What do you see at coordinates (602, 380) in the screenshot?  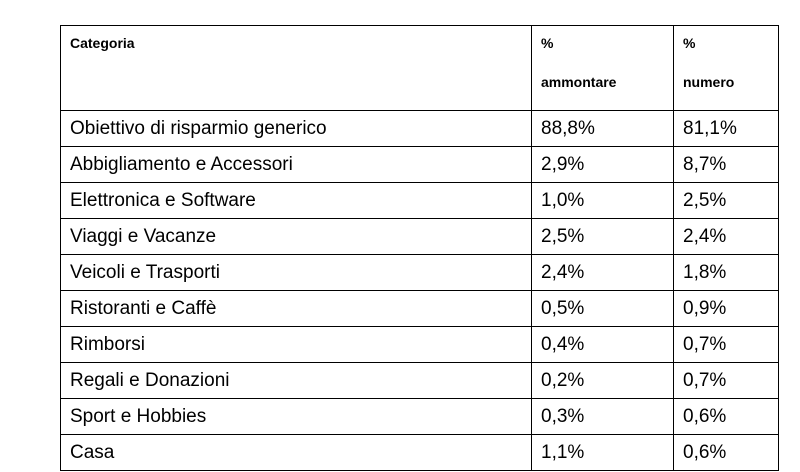 I see `table-cell: 0,2%` at bounding box center [602, 380].